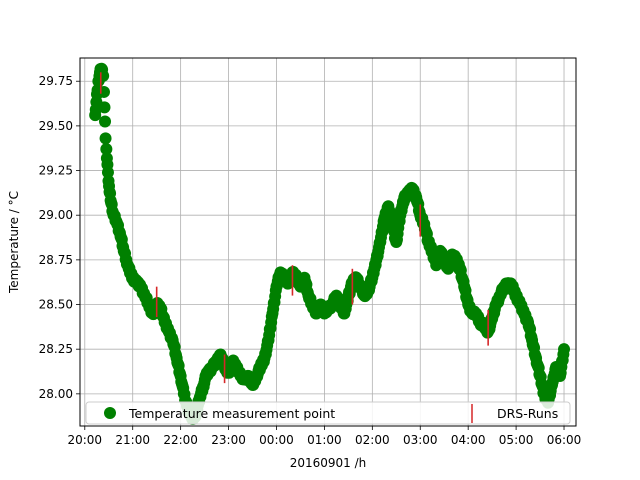  Describe the element at coordinates (228, 440) in the screenshot. I see `x-tick-label: 23:00` at that location.